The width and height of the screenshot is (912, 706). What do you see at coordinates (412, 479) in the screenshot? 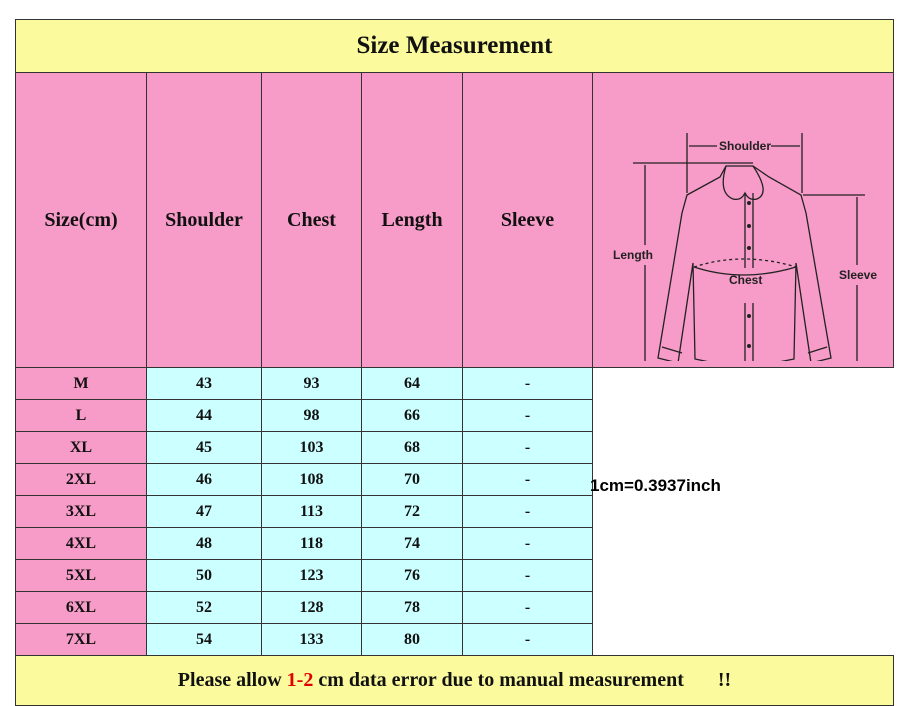
I see `length-cell: 70` at bounding box center [412, 479].